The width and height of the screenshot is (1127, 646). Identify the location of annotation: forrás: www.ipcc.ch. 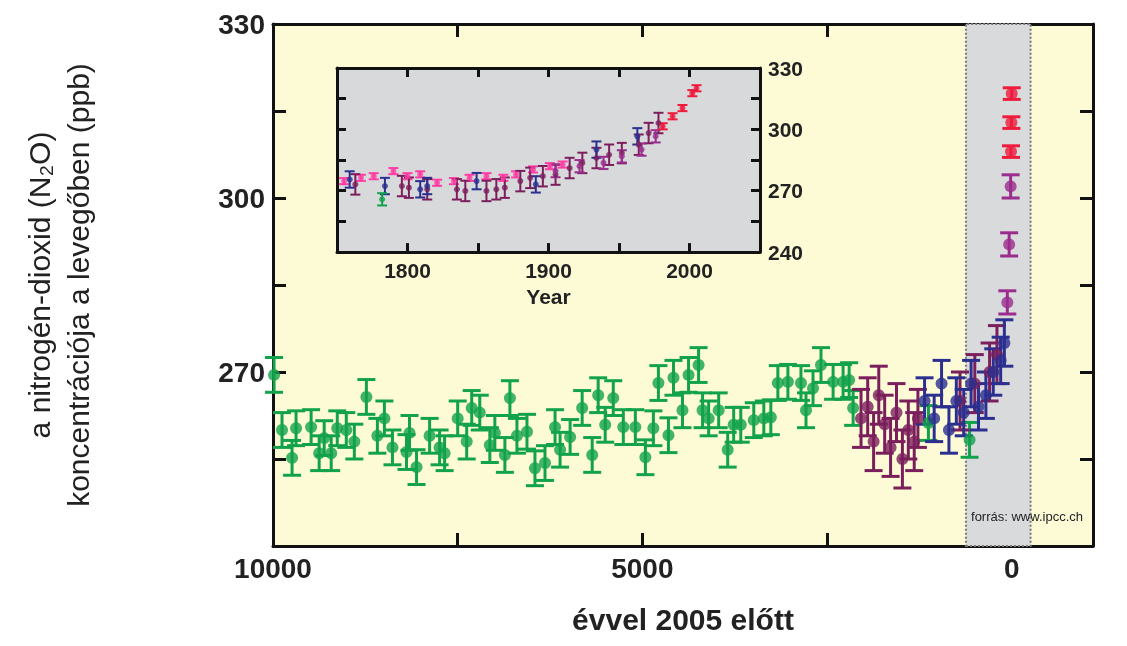
(1027, 516).